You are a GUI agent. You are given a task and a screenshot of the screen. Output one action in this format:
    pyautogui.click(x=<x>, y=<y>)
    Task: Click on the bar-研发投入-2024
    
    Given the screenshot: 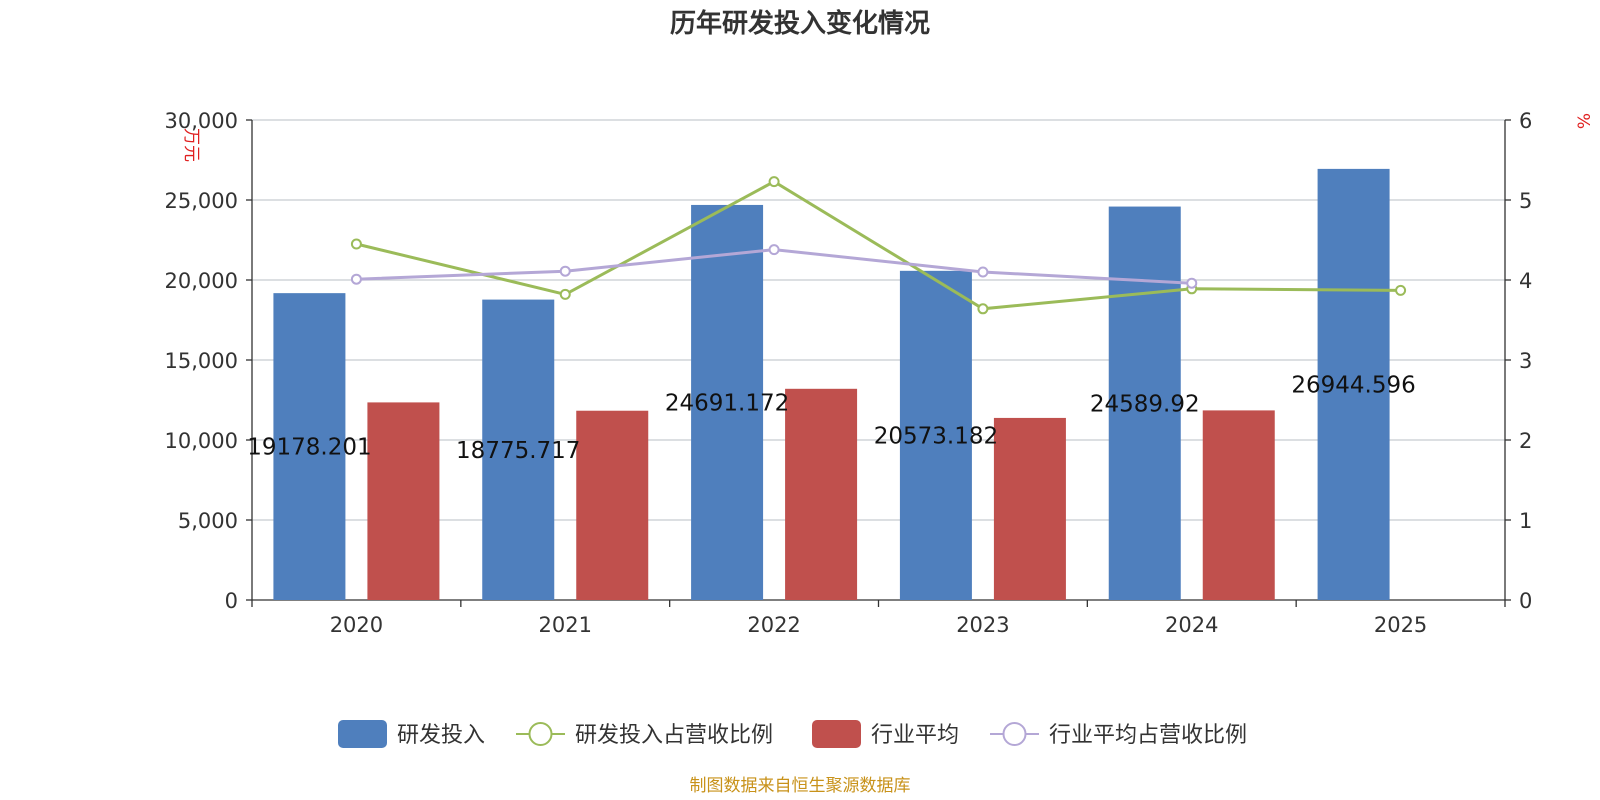 What is the action you would take?
    pyautogui.click(x=1144, y=403)
    